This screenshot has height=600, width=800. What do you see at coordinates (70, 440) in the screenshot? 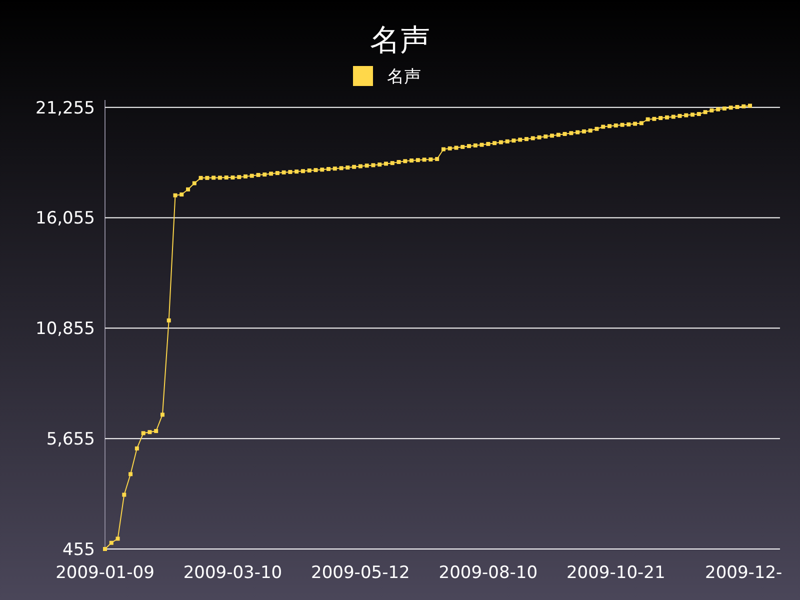
I see `y-tick-label: 5,655` at bounding box center [70, 440].